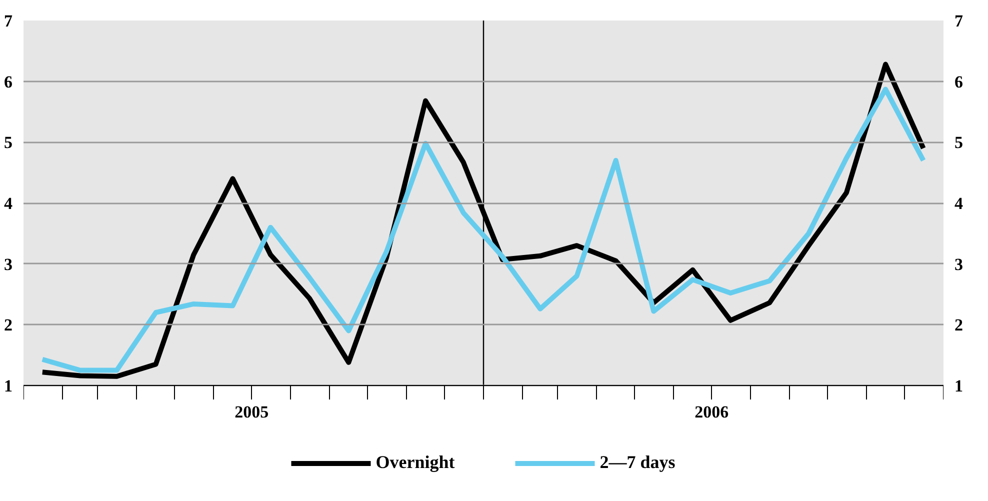  I want to click on y-tick-label: 4, so click(8, 203).